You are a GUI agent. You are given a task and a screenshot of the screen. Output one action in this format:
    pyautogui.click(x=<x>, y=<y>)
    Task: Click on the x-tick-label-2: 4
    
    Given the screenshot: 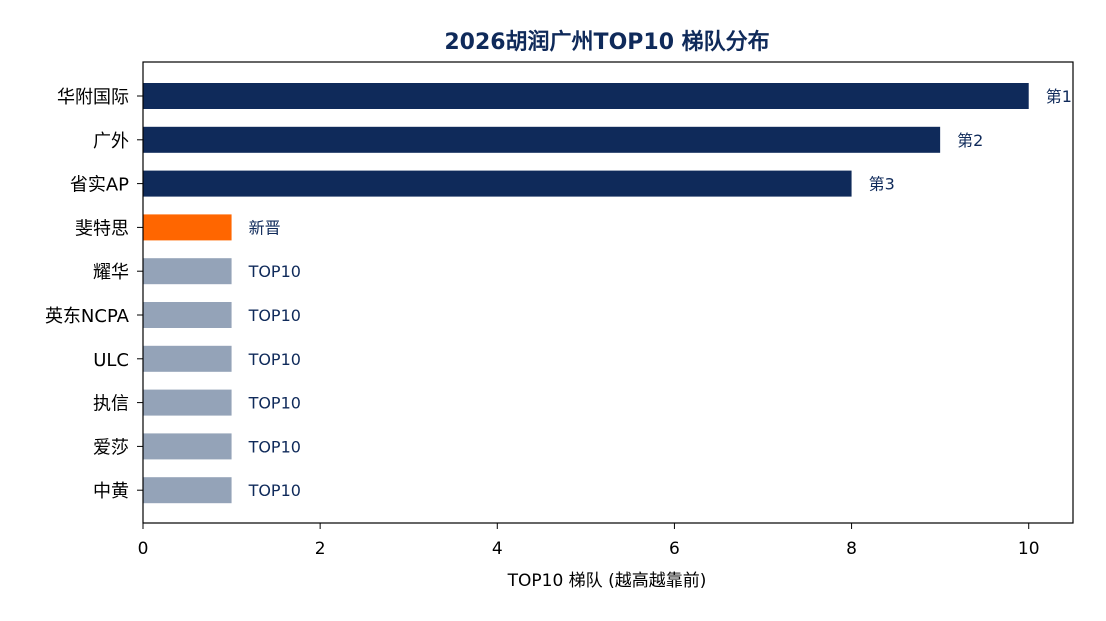 What is the action you would take?
    pyautogui.click(x=497, y=549)
    